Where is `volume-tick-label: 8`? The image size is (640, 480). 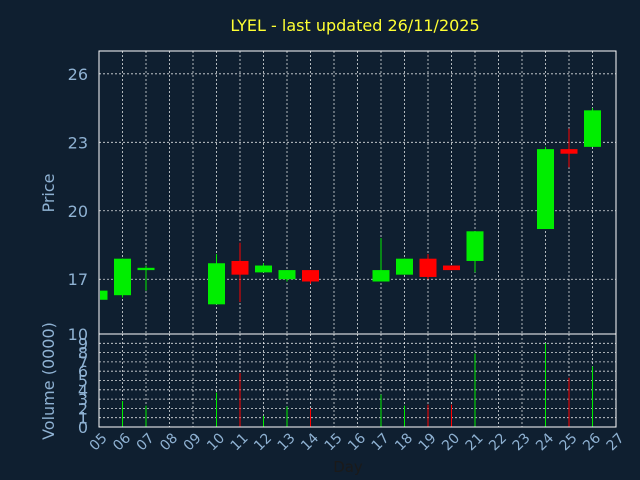
volume-tick-label: 8 is located at coordinates (83, 353).